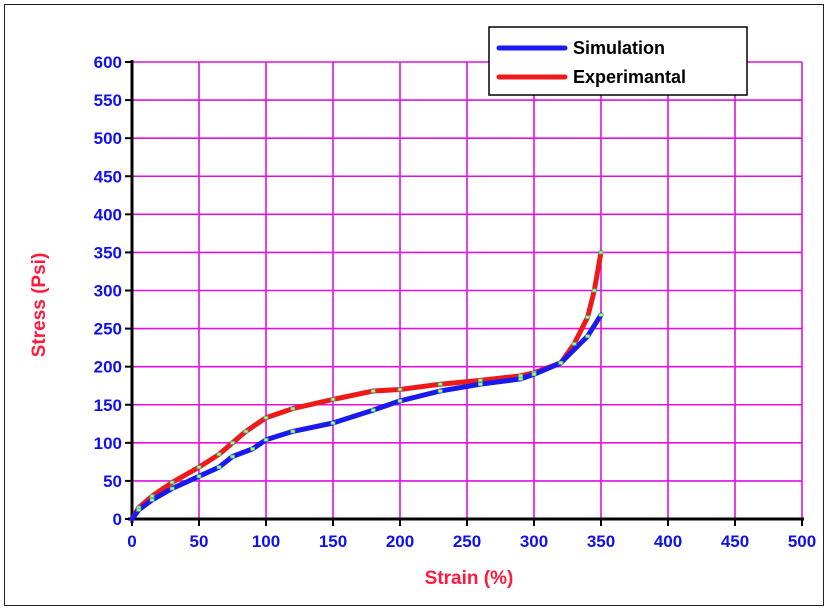 The height and width of the screenshot is (612, 830). Describe the element at coordinates (199, 541) in the screenshot. I see `x-tick-label: 50` at that location.